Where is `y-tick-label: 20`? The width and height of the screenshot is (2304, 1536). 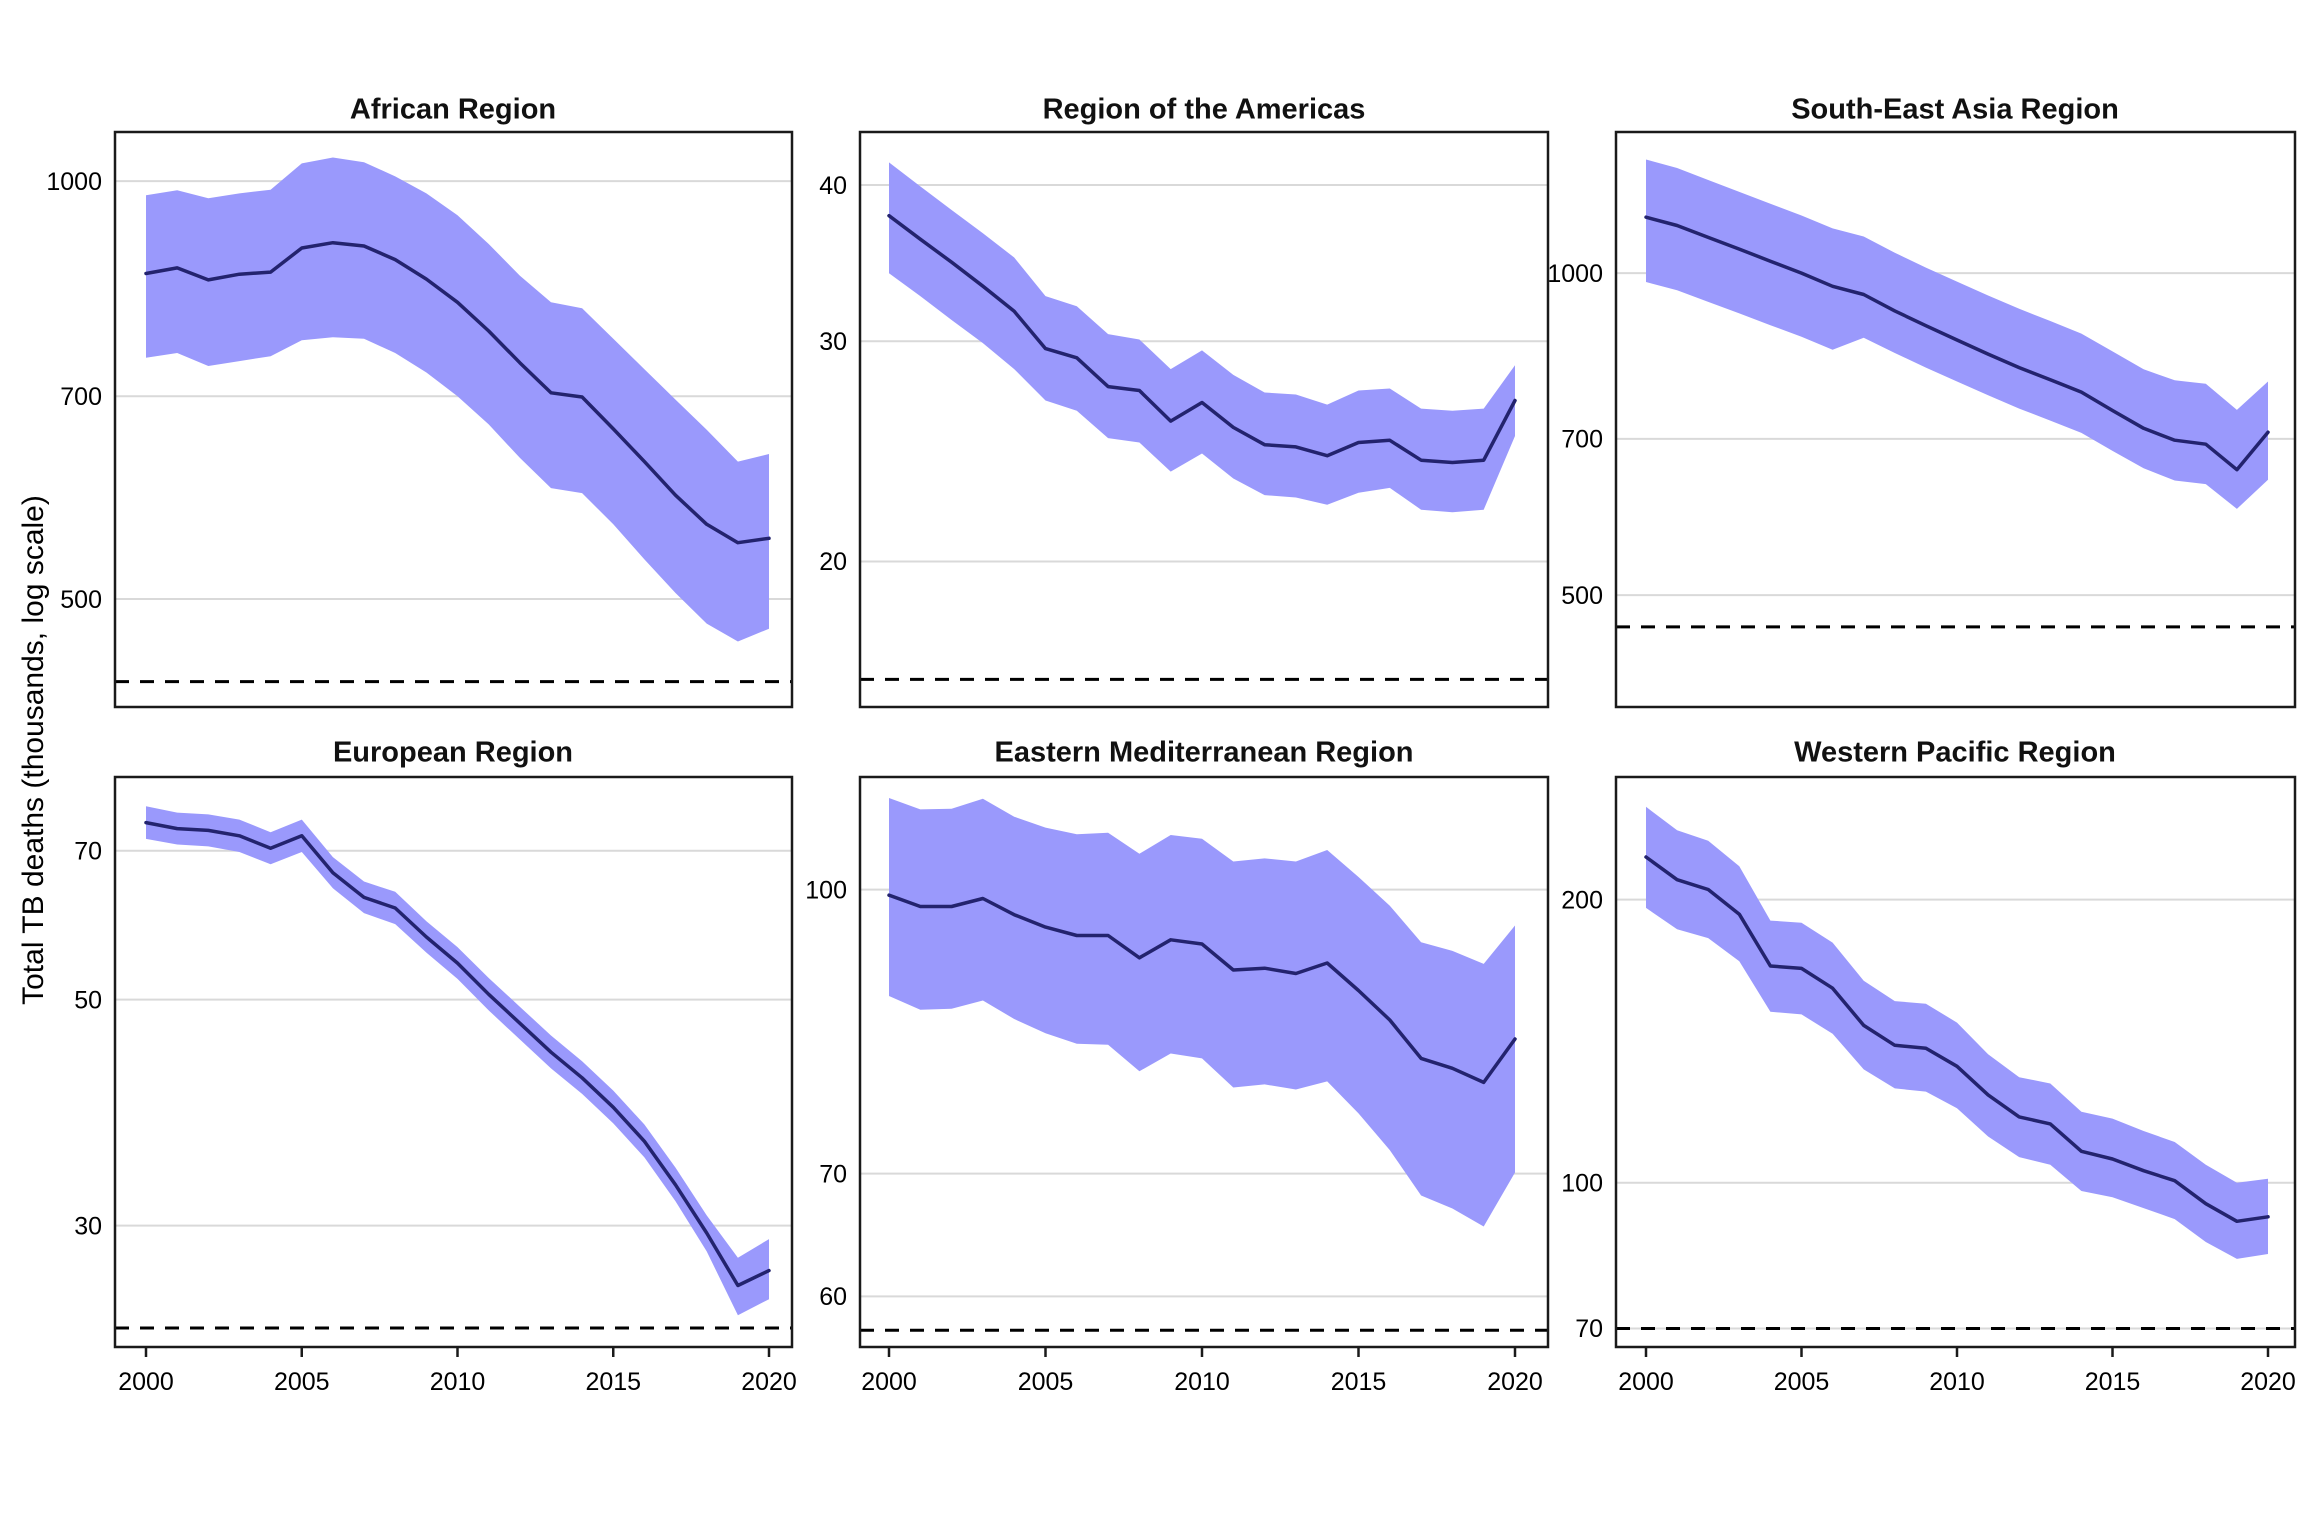
y-tick-label: 20 is located at coordinates (833, 562).